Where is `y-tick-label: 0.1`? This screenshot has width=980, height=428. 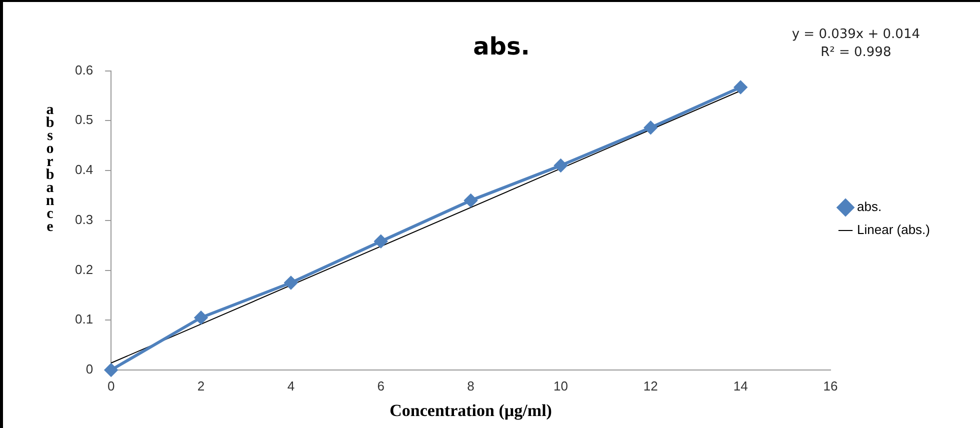
y-tick-label: 0.1 is located at coordinates (84, 319).